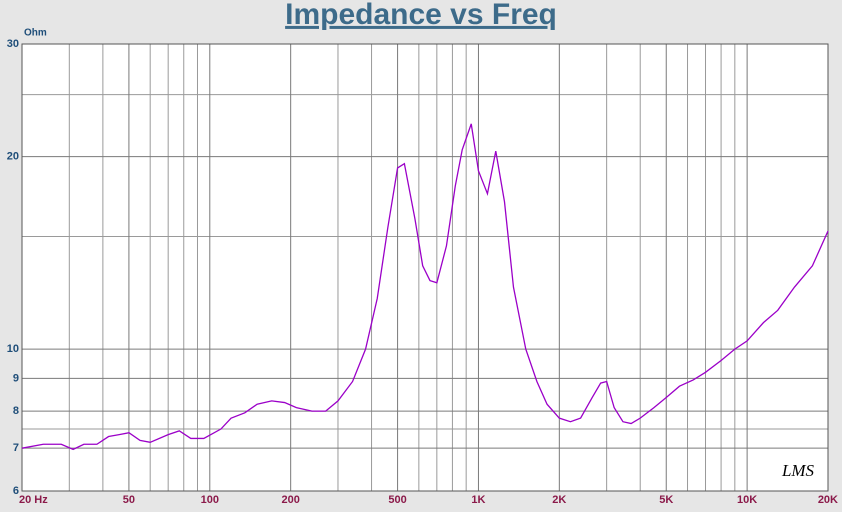  What do you see at coordinates (290, 500) in the screenshot?
I see `x-tick-label: 200` at bounding box center [290, 500].